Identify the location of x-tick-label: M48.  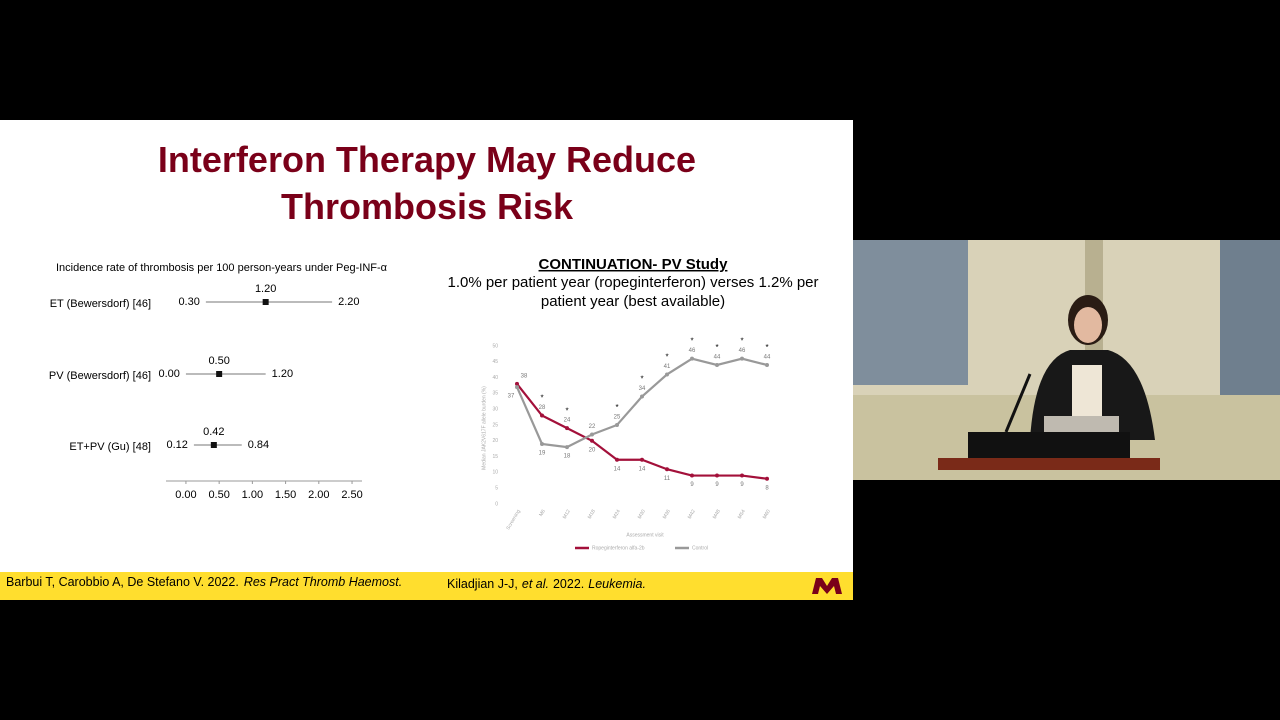
(717, 514).